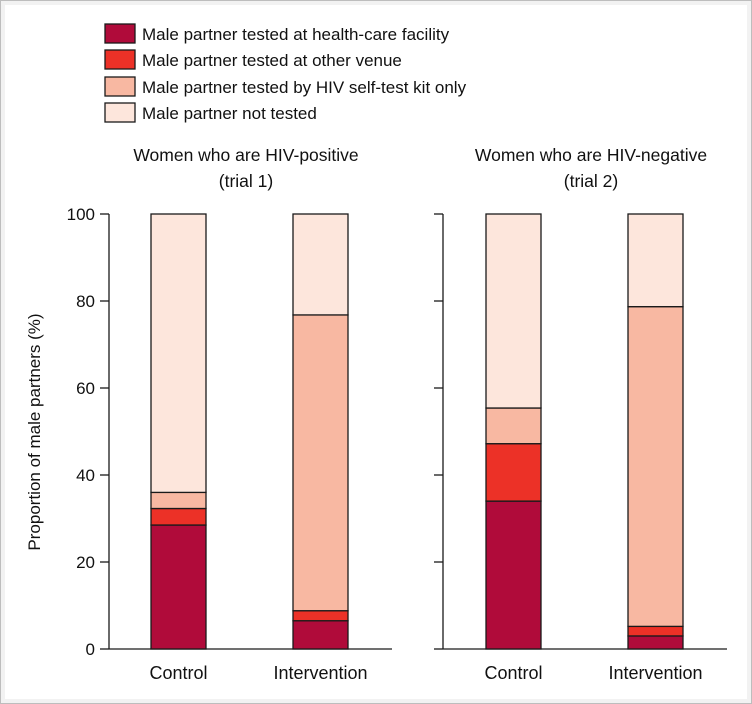  I want to click on panel-title-line: Women who are HIV-positive, so click(245, 155).